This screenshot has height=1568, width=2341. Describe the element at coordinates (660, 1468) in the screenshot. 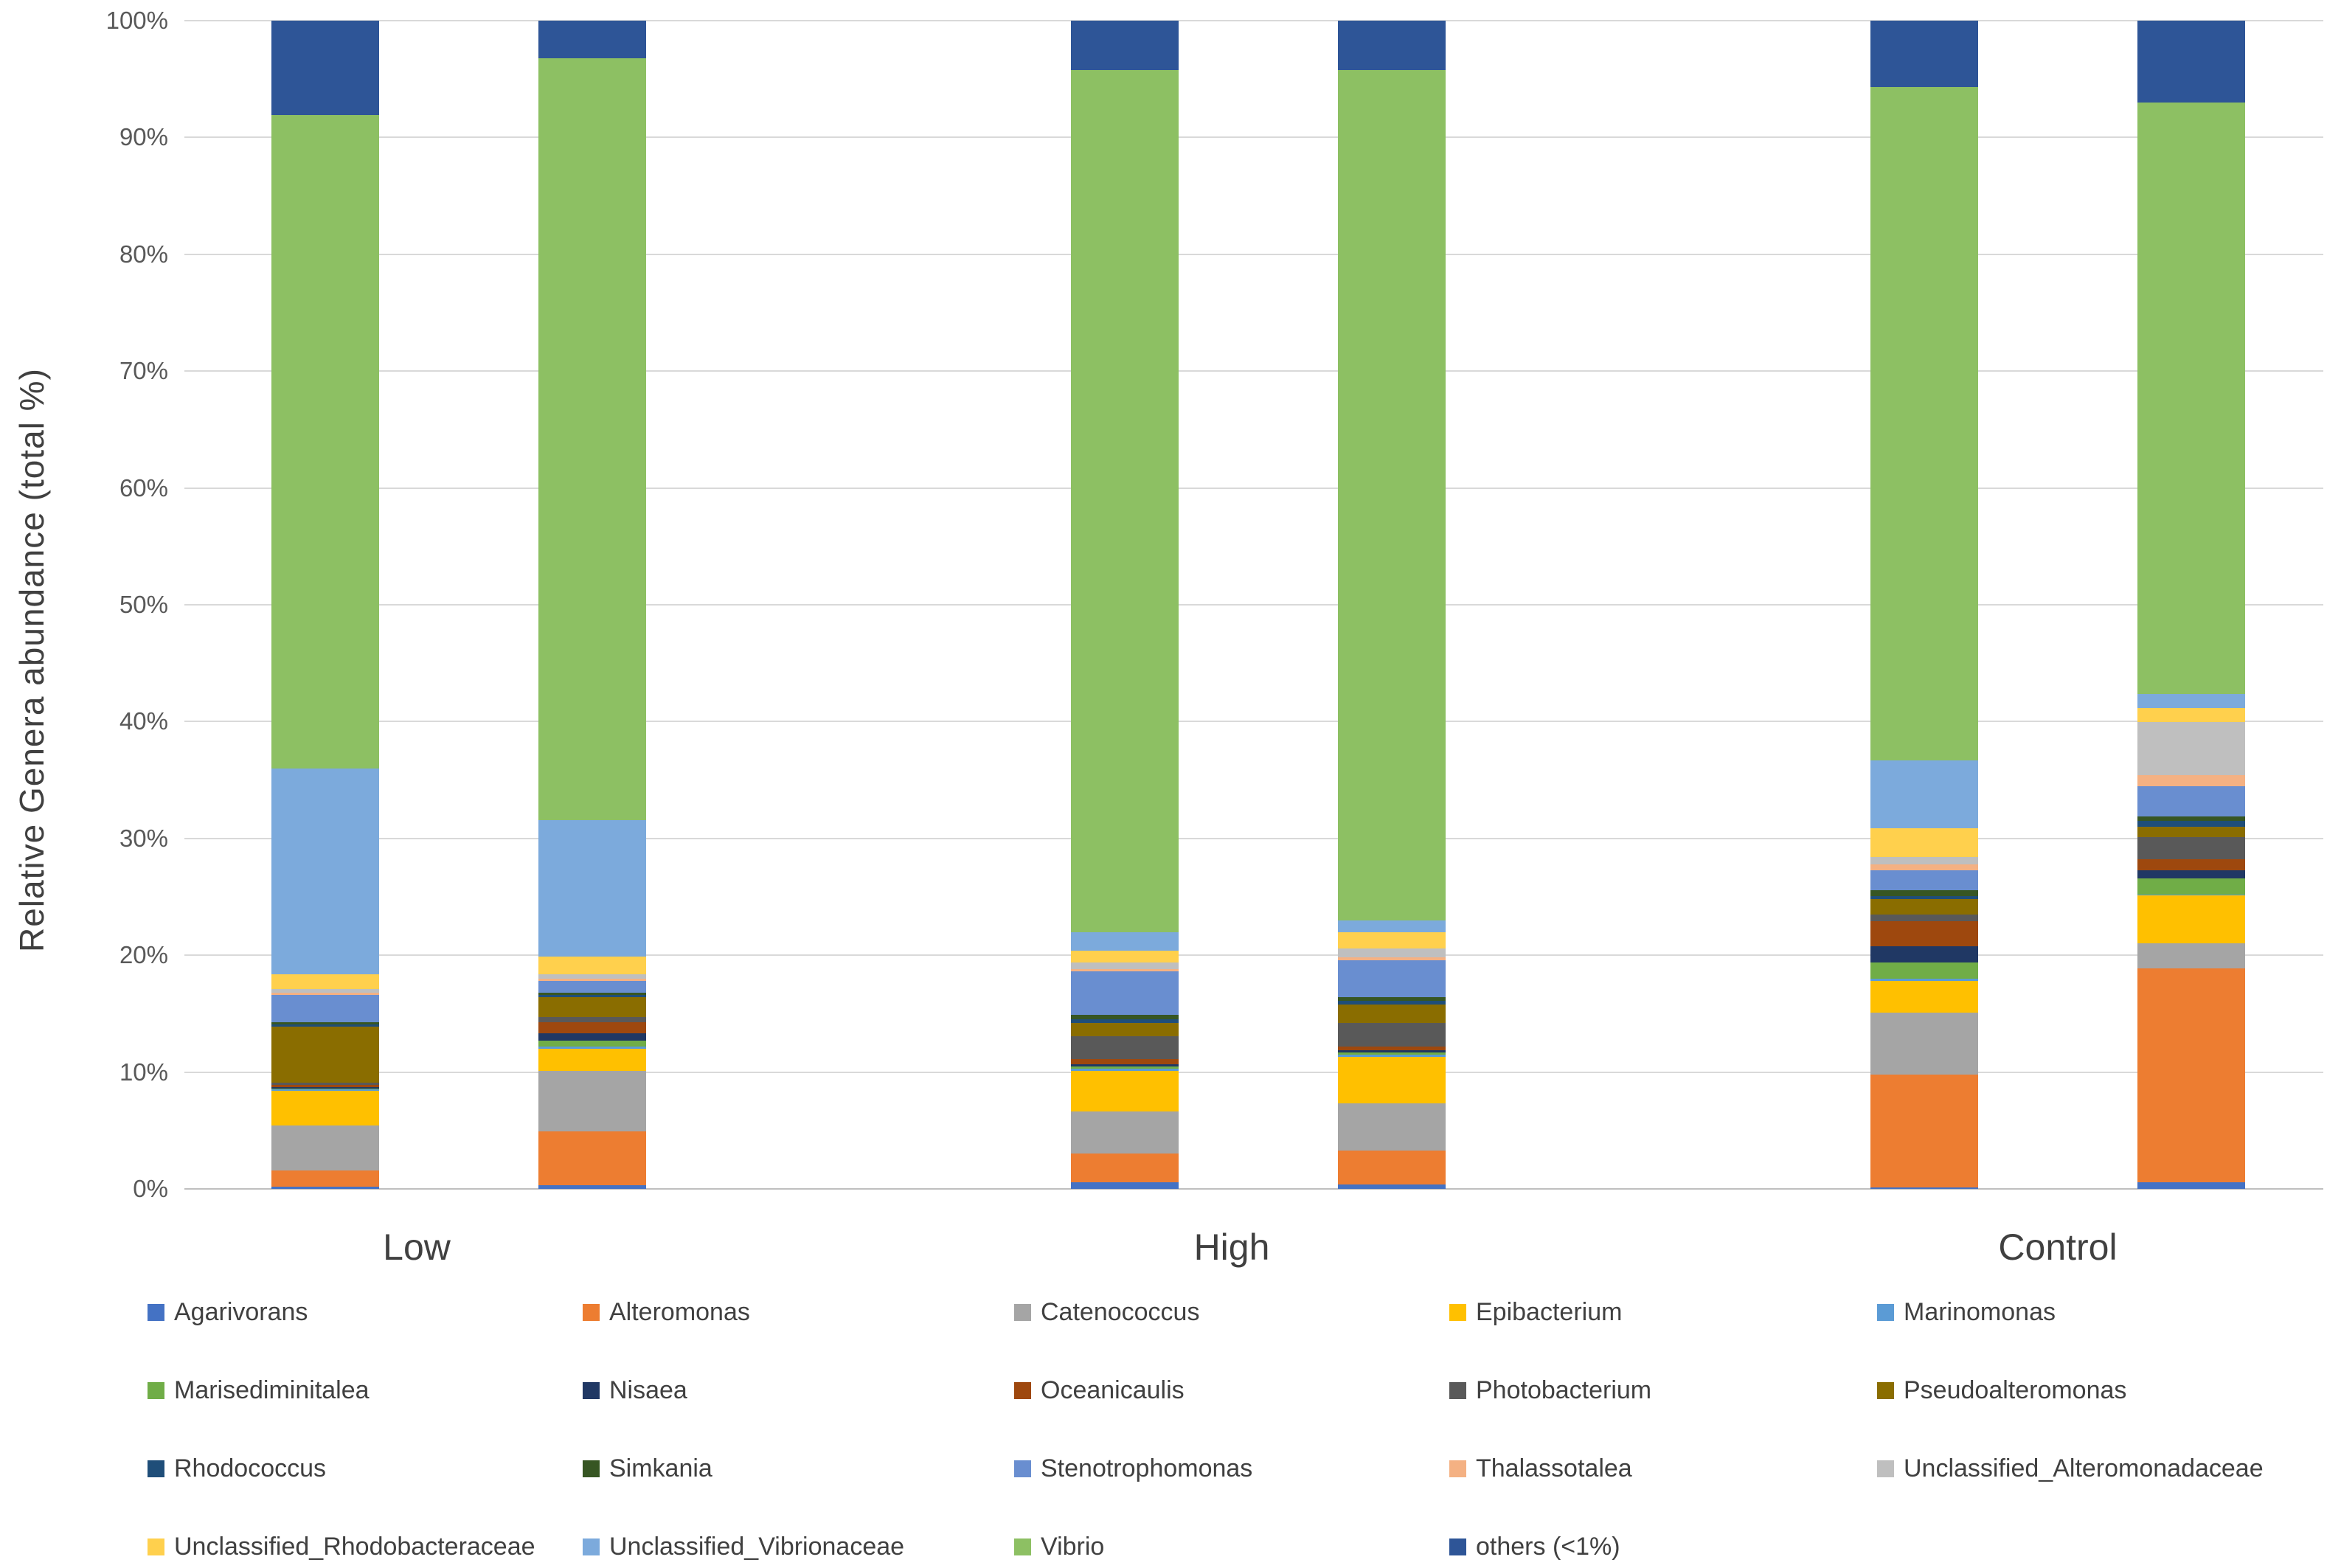

I see `legend-label: Simkania` at that location.